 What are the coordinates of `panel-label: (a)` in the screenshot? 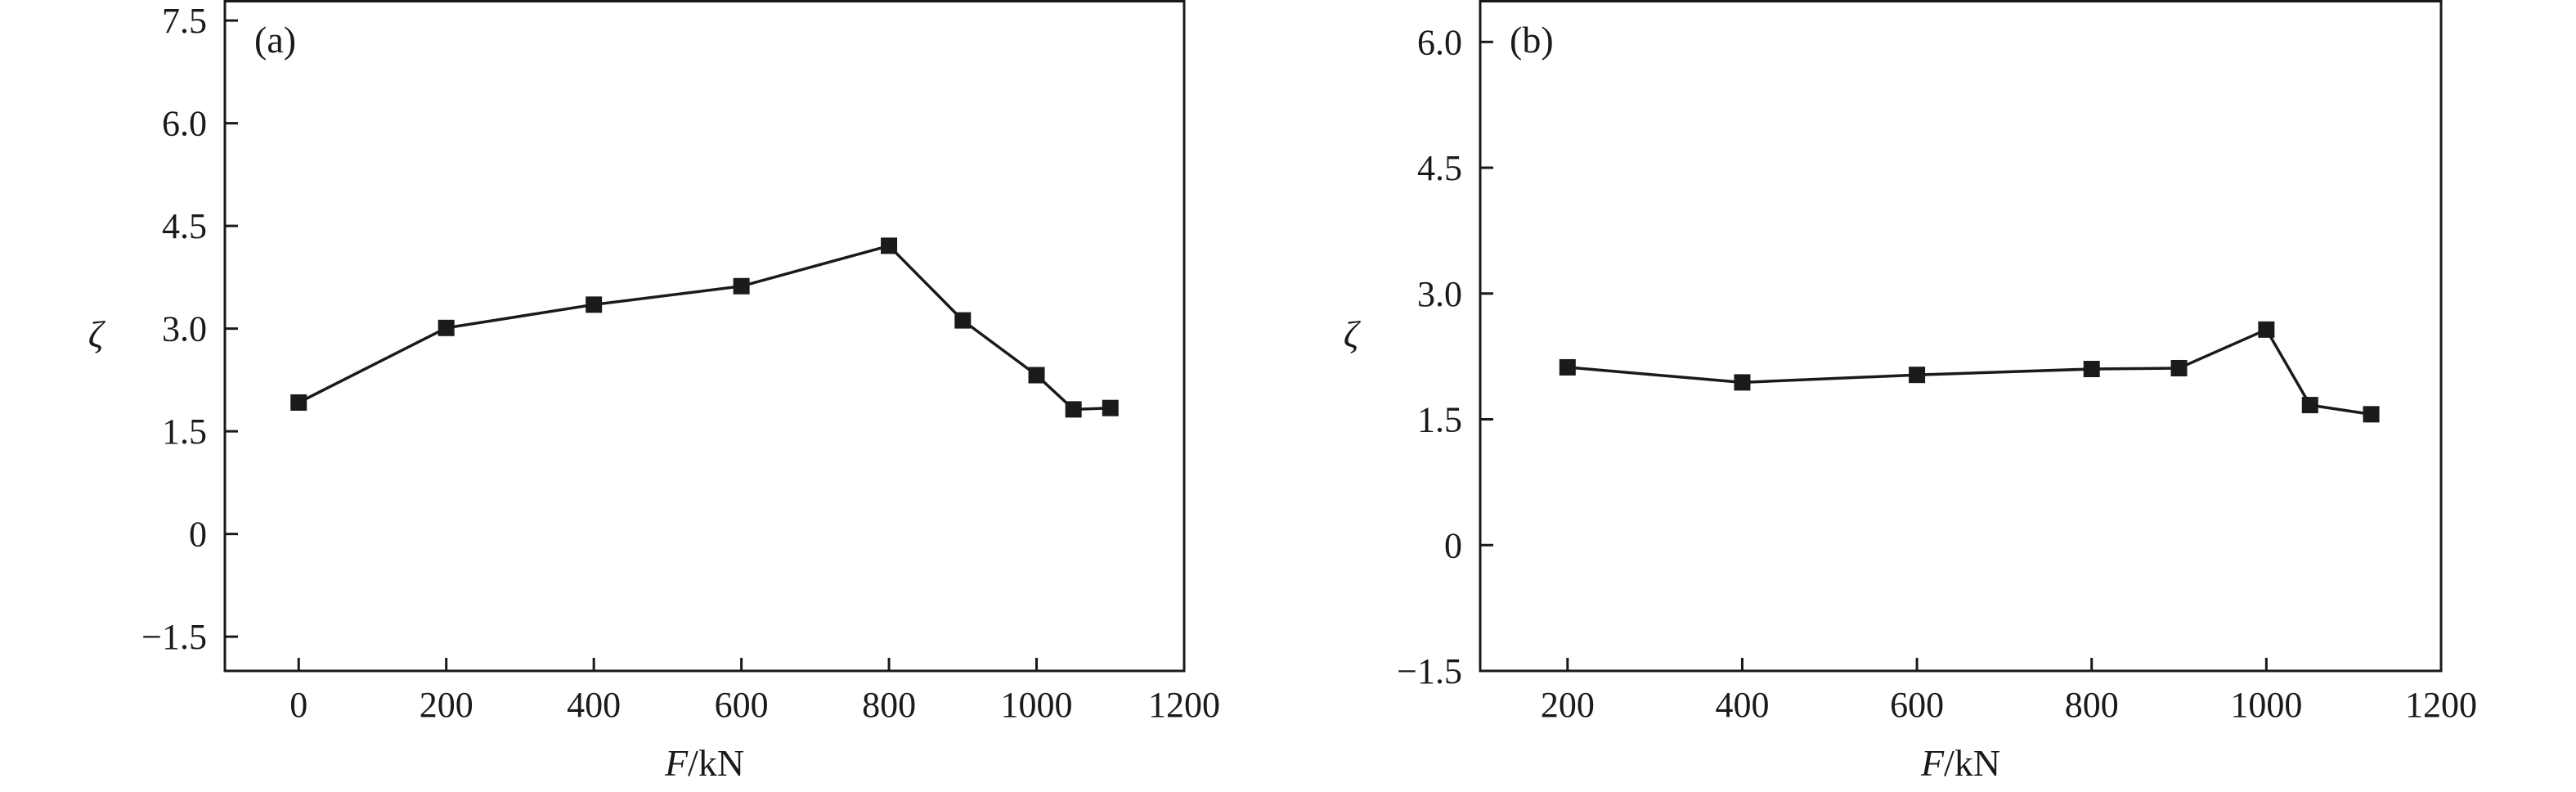 It's located at (275, 40).